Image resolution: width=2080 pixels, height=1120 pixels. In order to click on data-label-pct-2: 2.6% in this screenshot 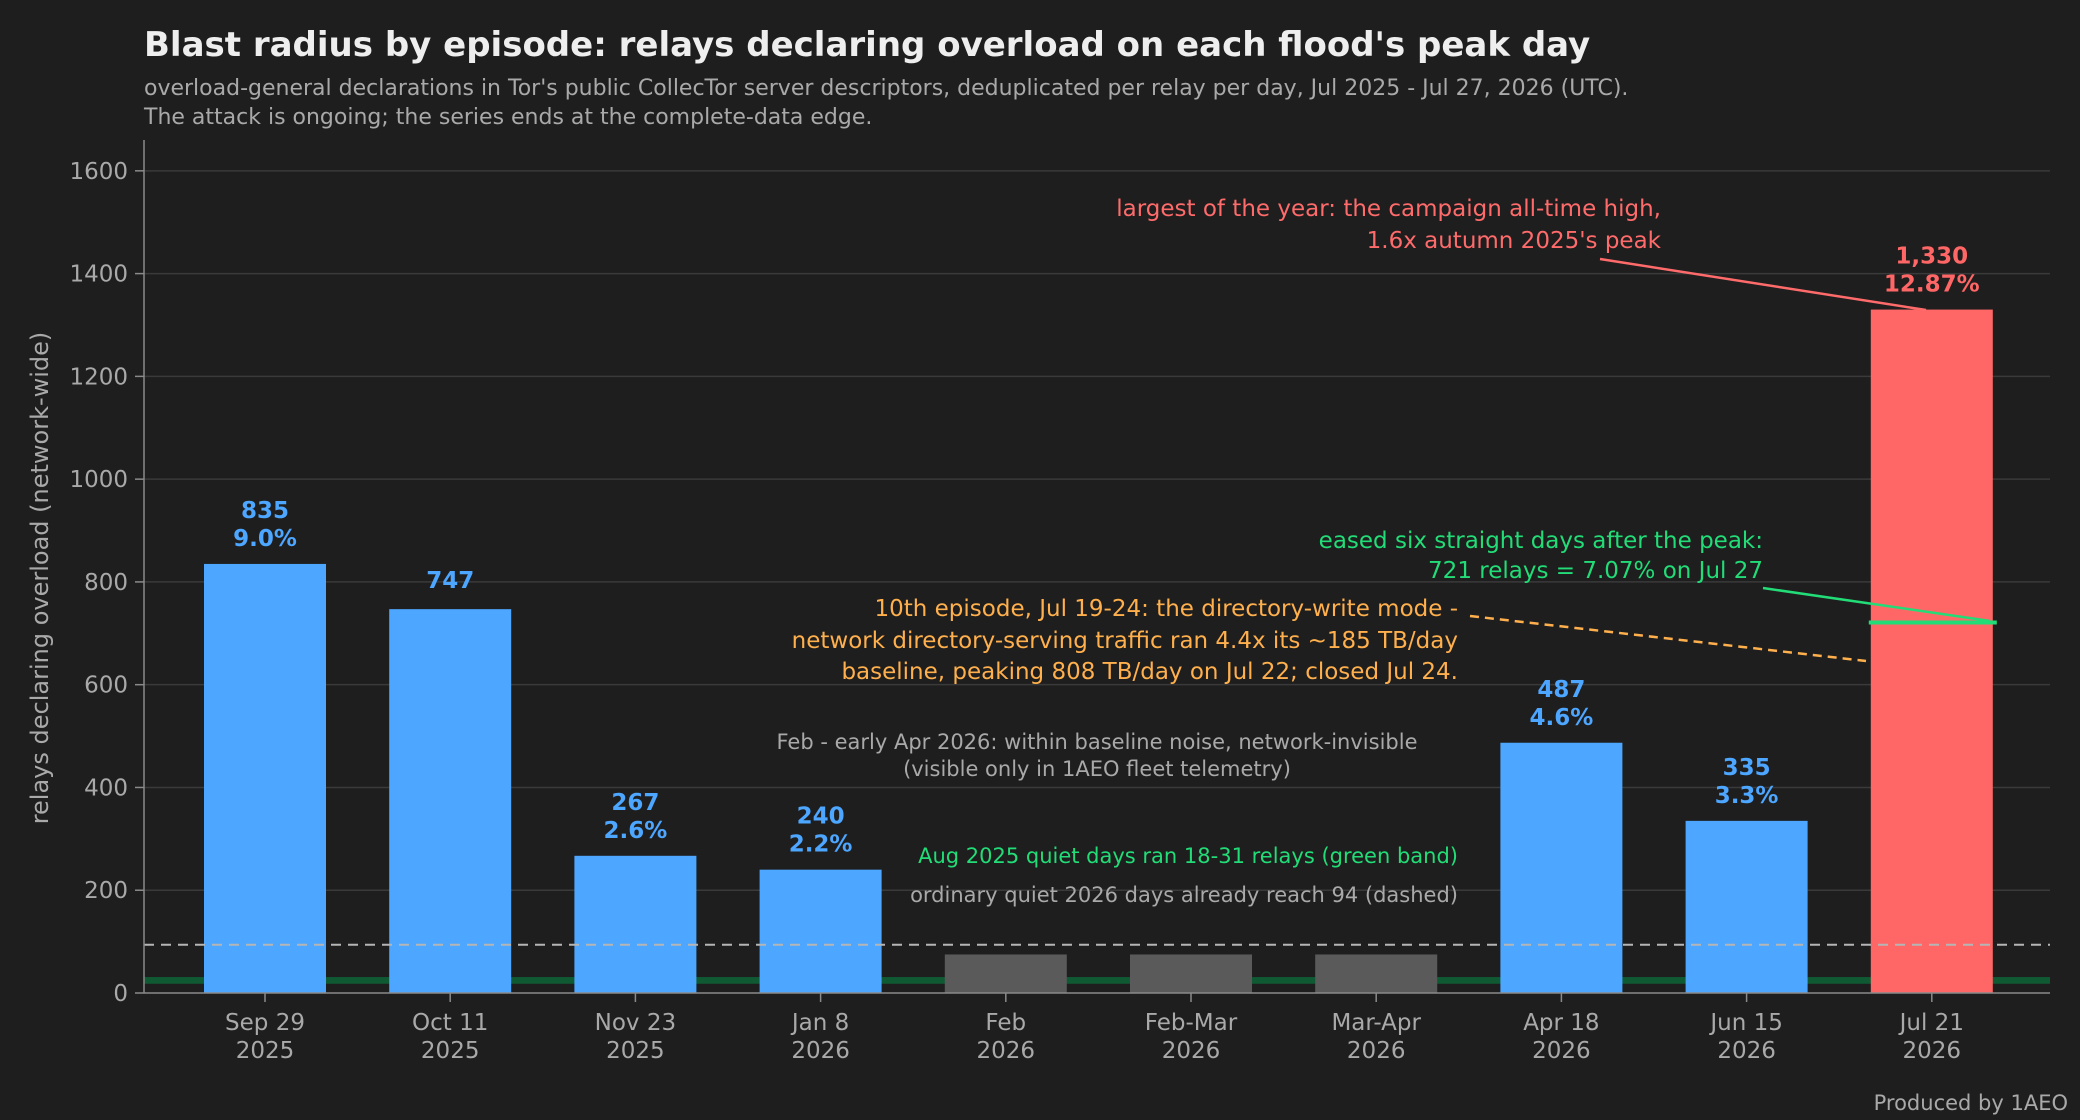, I will do `click(636, 831)`.